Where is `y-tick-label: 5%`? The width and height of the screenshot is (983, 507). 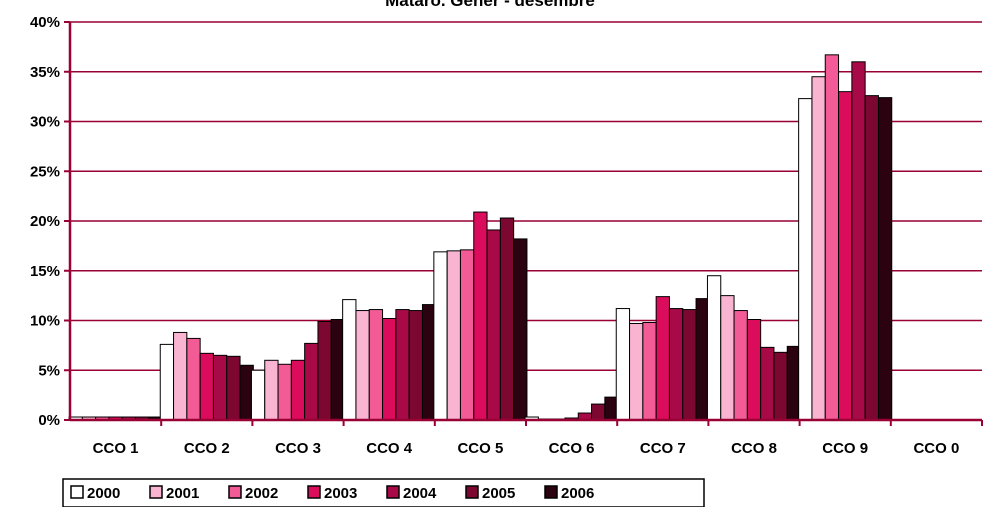 y-tick-label: 5% is located at coordinates (49, 370).